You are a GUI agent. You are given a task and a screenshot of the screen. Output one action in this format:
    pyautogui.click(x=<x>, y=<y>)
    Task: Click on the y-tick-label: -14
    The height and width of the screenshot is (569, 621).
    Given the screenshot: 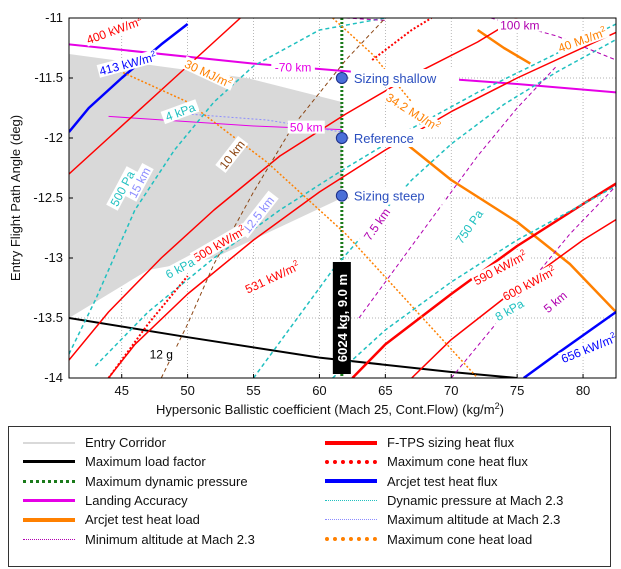 What is the action you would take?
    pyautogui.click(x=53, y=377)
    